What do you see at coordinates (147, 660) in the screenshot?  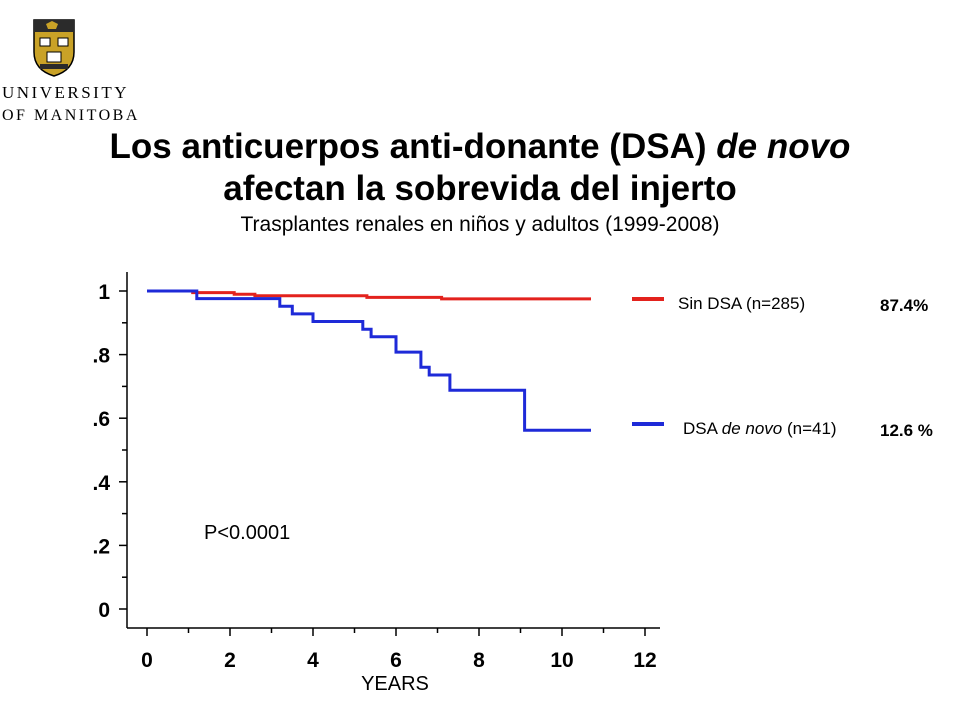 I see `x-tick-label: 0` at bounding box center [147, 660].